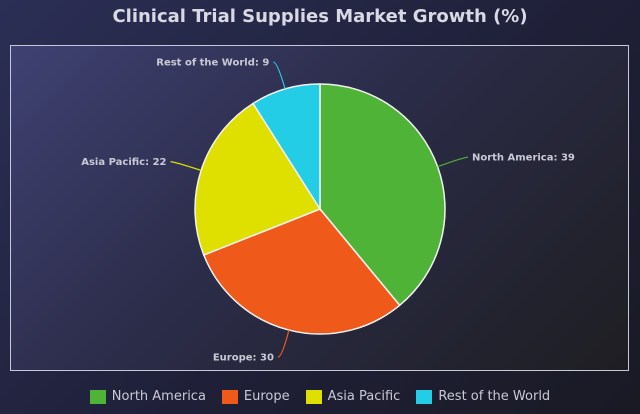  Describe the element at coordinates (453, 162) in the screenshot. I see `leader-line-north-america` at that location.